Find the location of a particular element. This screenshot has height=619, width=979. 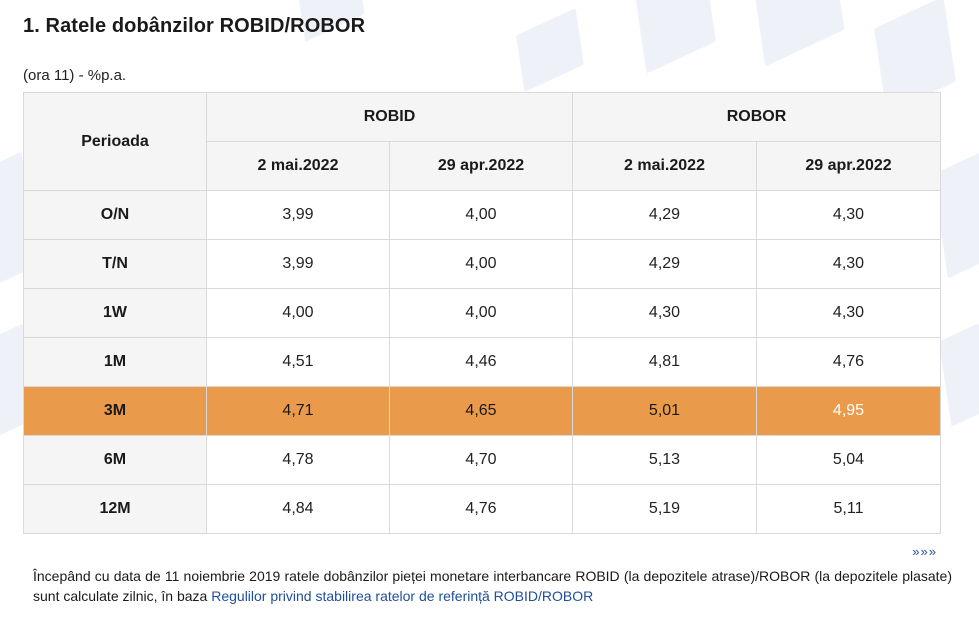

rate-cell: 5,01 is located at coordinates (664, 411).